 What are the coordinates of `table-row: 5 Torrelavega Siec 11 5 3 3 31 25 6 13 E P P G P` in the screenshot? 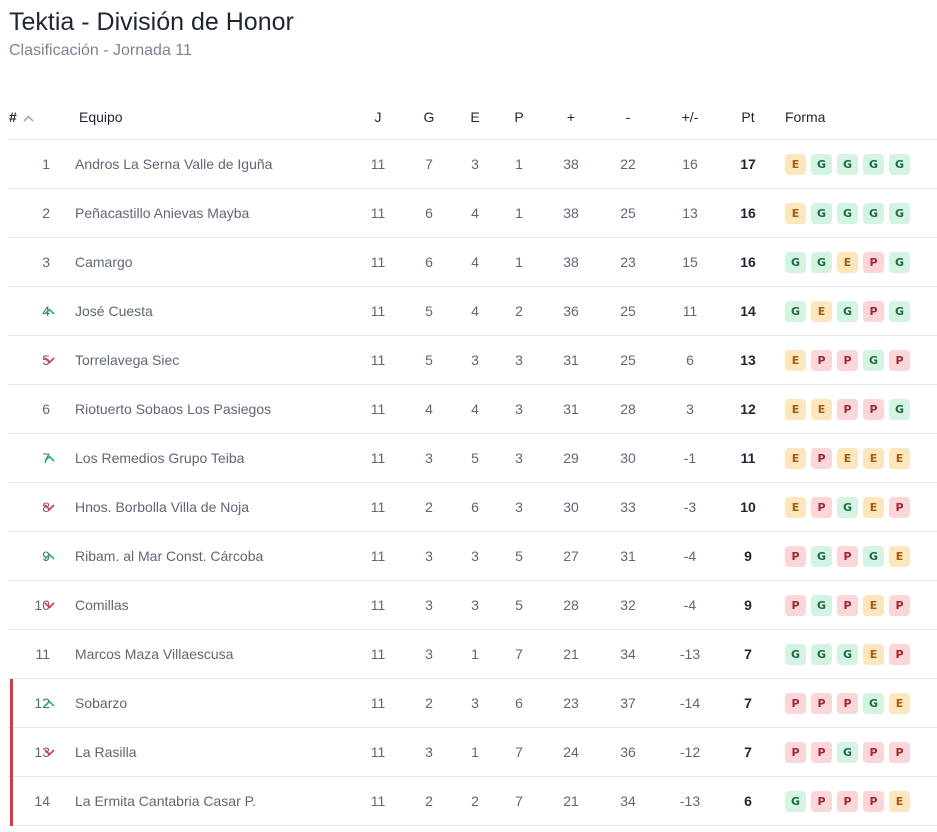 It's located at (472, 360).